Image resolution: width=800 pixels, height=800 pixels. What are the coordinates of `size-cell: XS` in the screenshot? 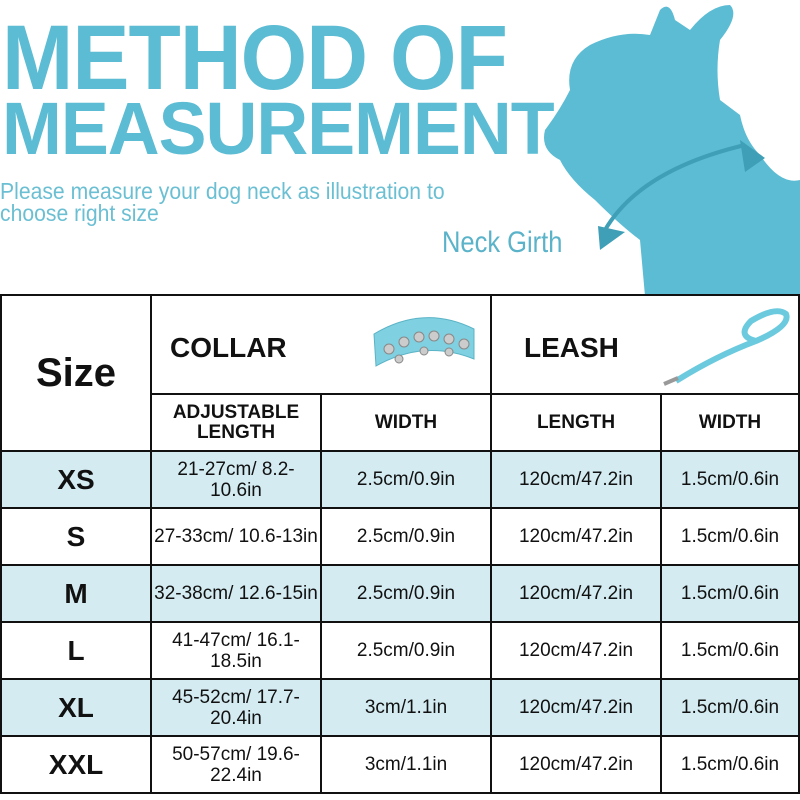 It's located at (76, 479).